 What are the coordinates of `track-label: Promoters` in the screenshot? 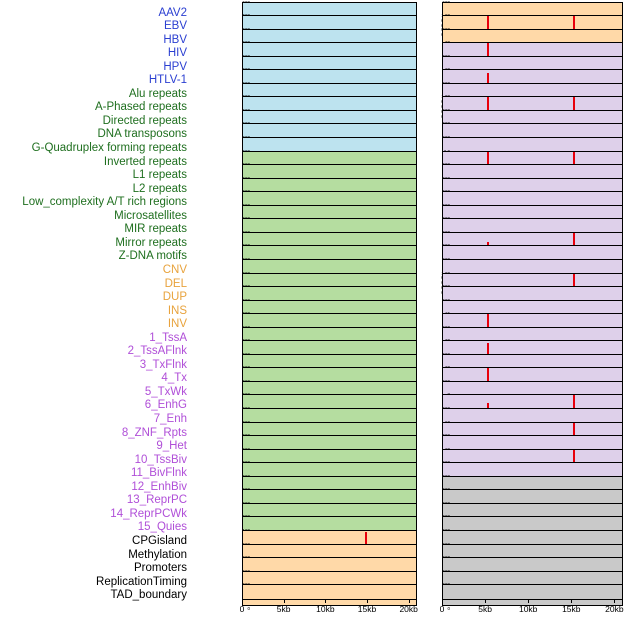 It's located at (160, 568).